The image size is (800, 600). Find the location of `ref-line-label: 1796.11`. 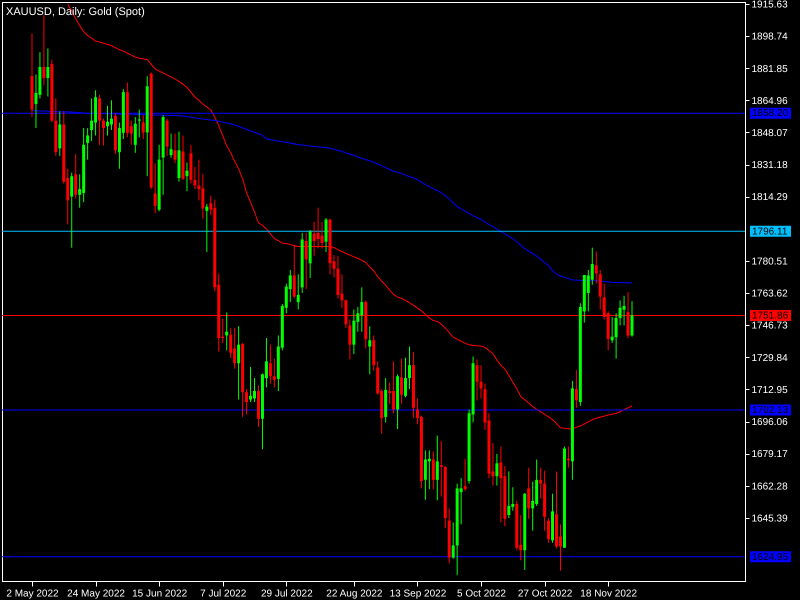

ref-line-label: 1796.11 is located at coordinates (770, 232).